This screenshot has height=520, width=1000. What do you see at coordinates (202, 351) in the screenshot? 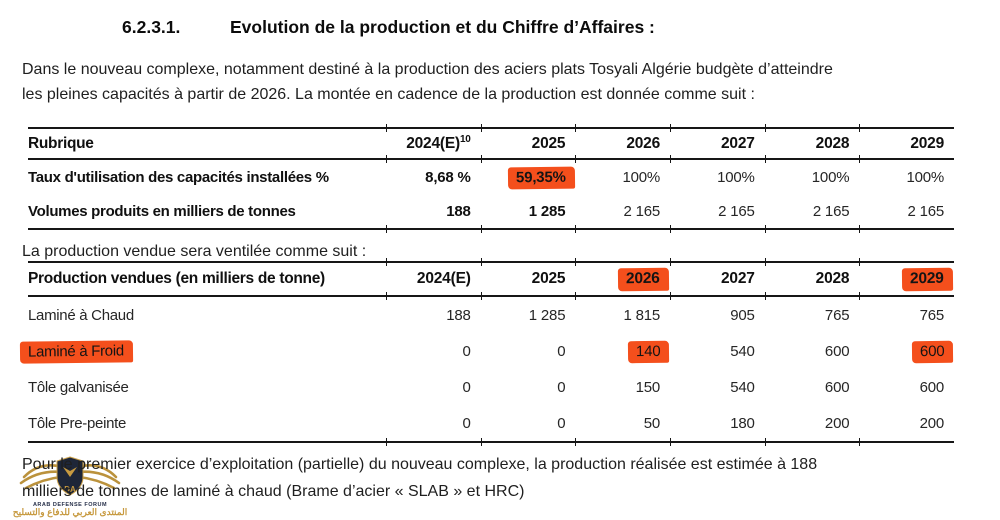
I see `row-label: Laminé à Froid` at bounding box center [202, 351].